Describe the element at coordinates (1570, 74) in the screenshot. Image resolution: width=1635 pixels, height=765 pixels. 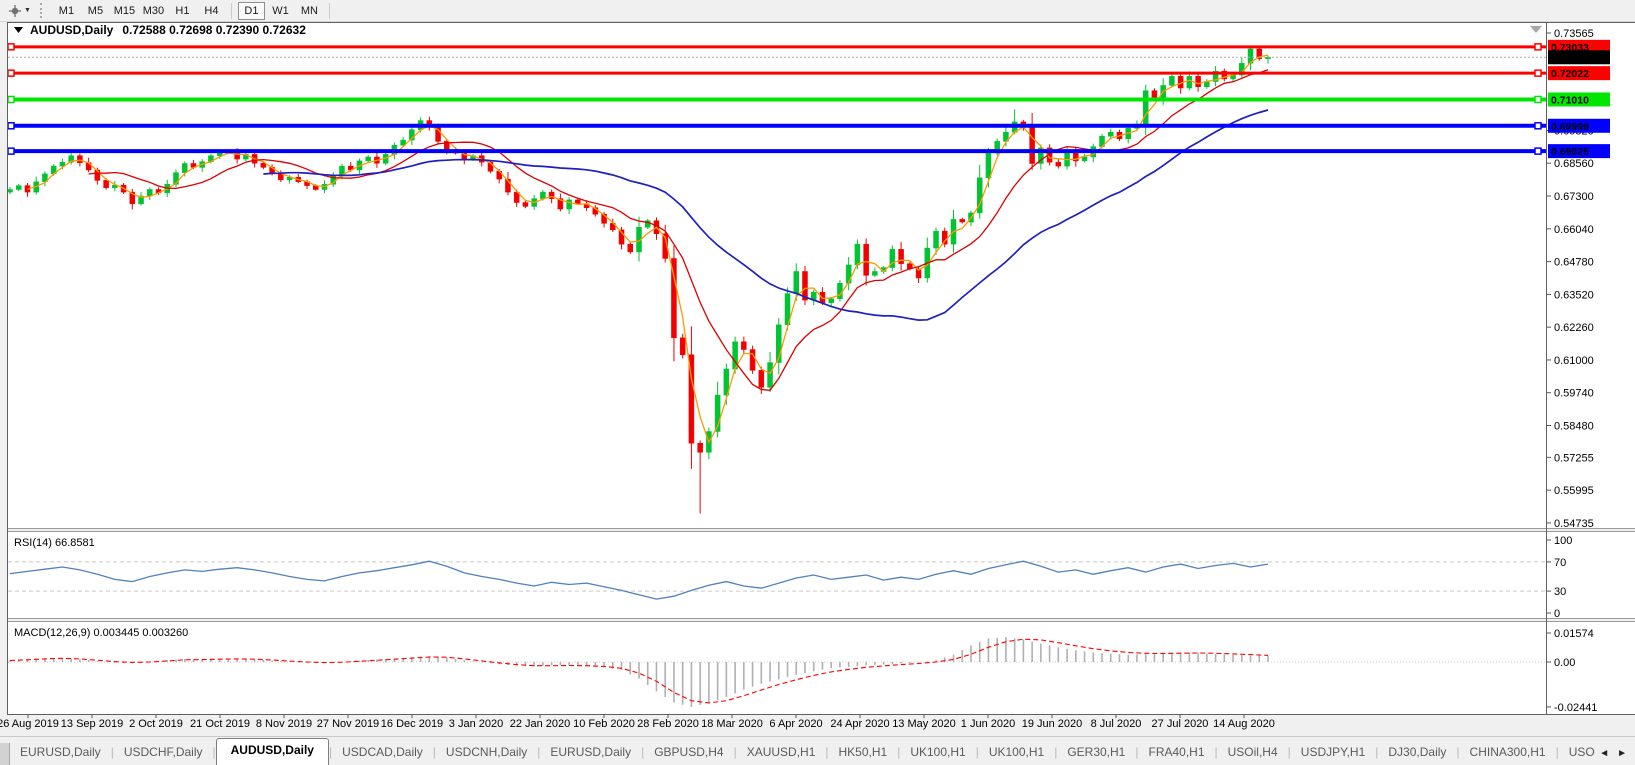
I see `svg-text: 0.72022` at that location.